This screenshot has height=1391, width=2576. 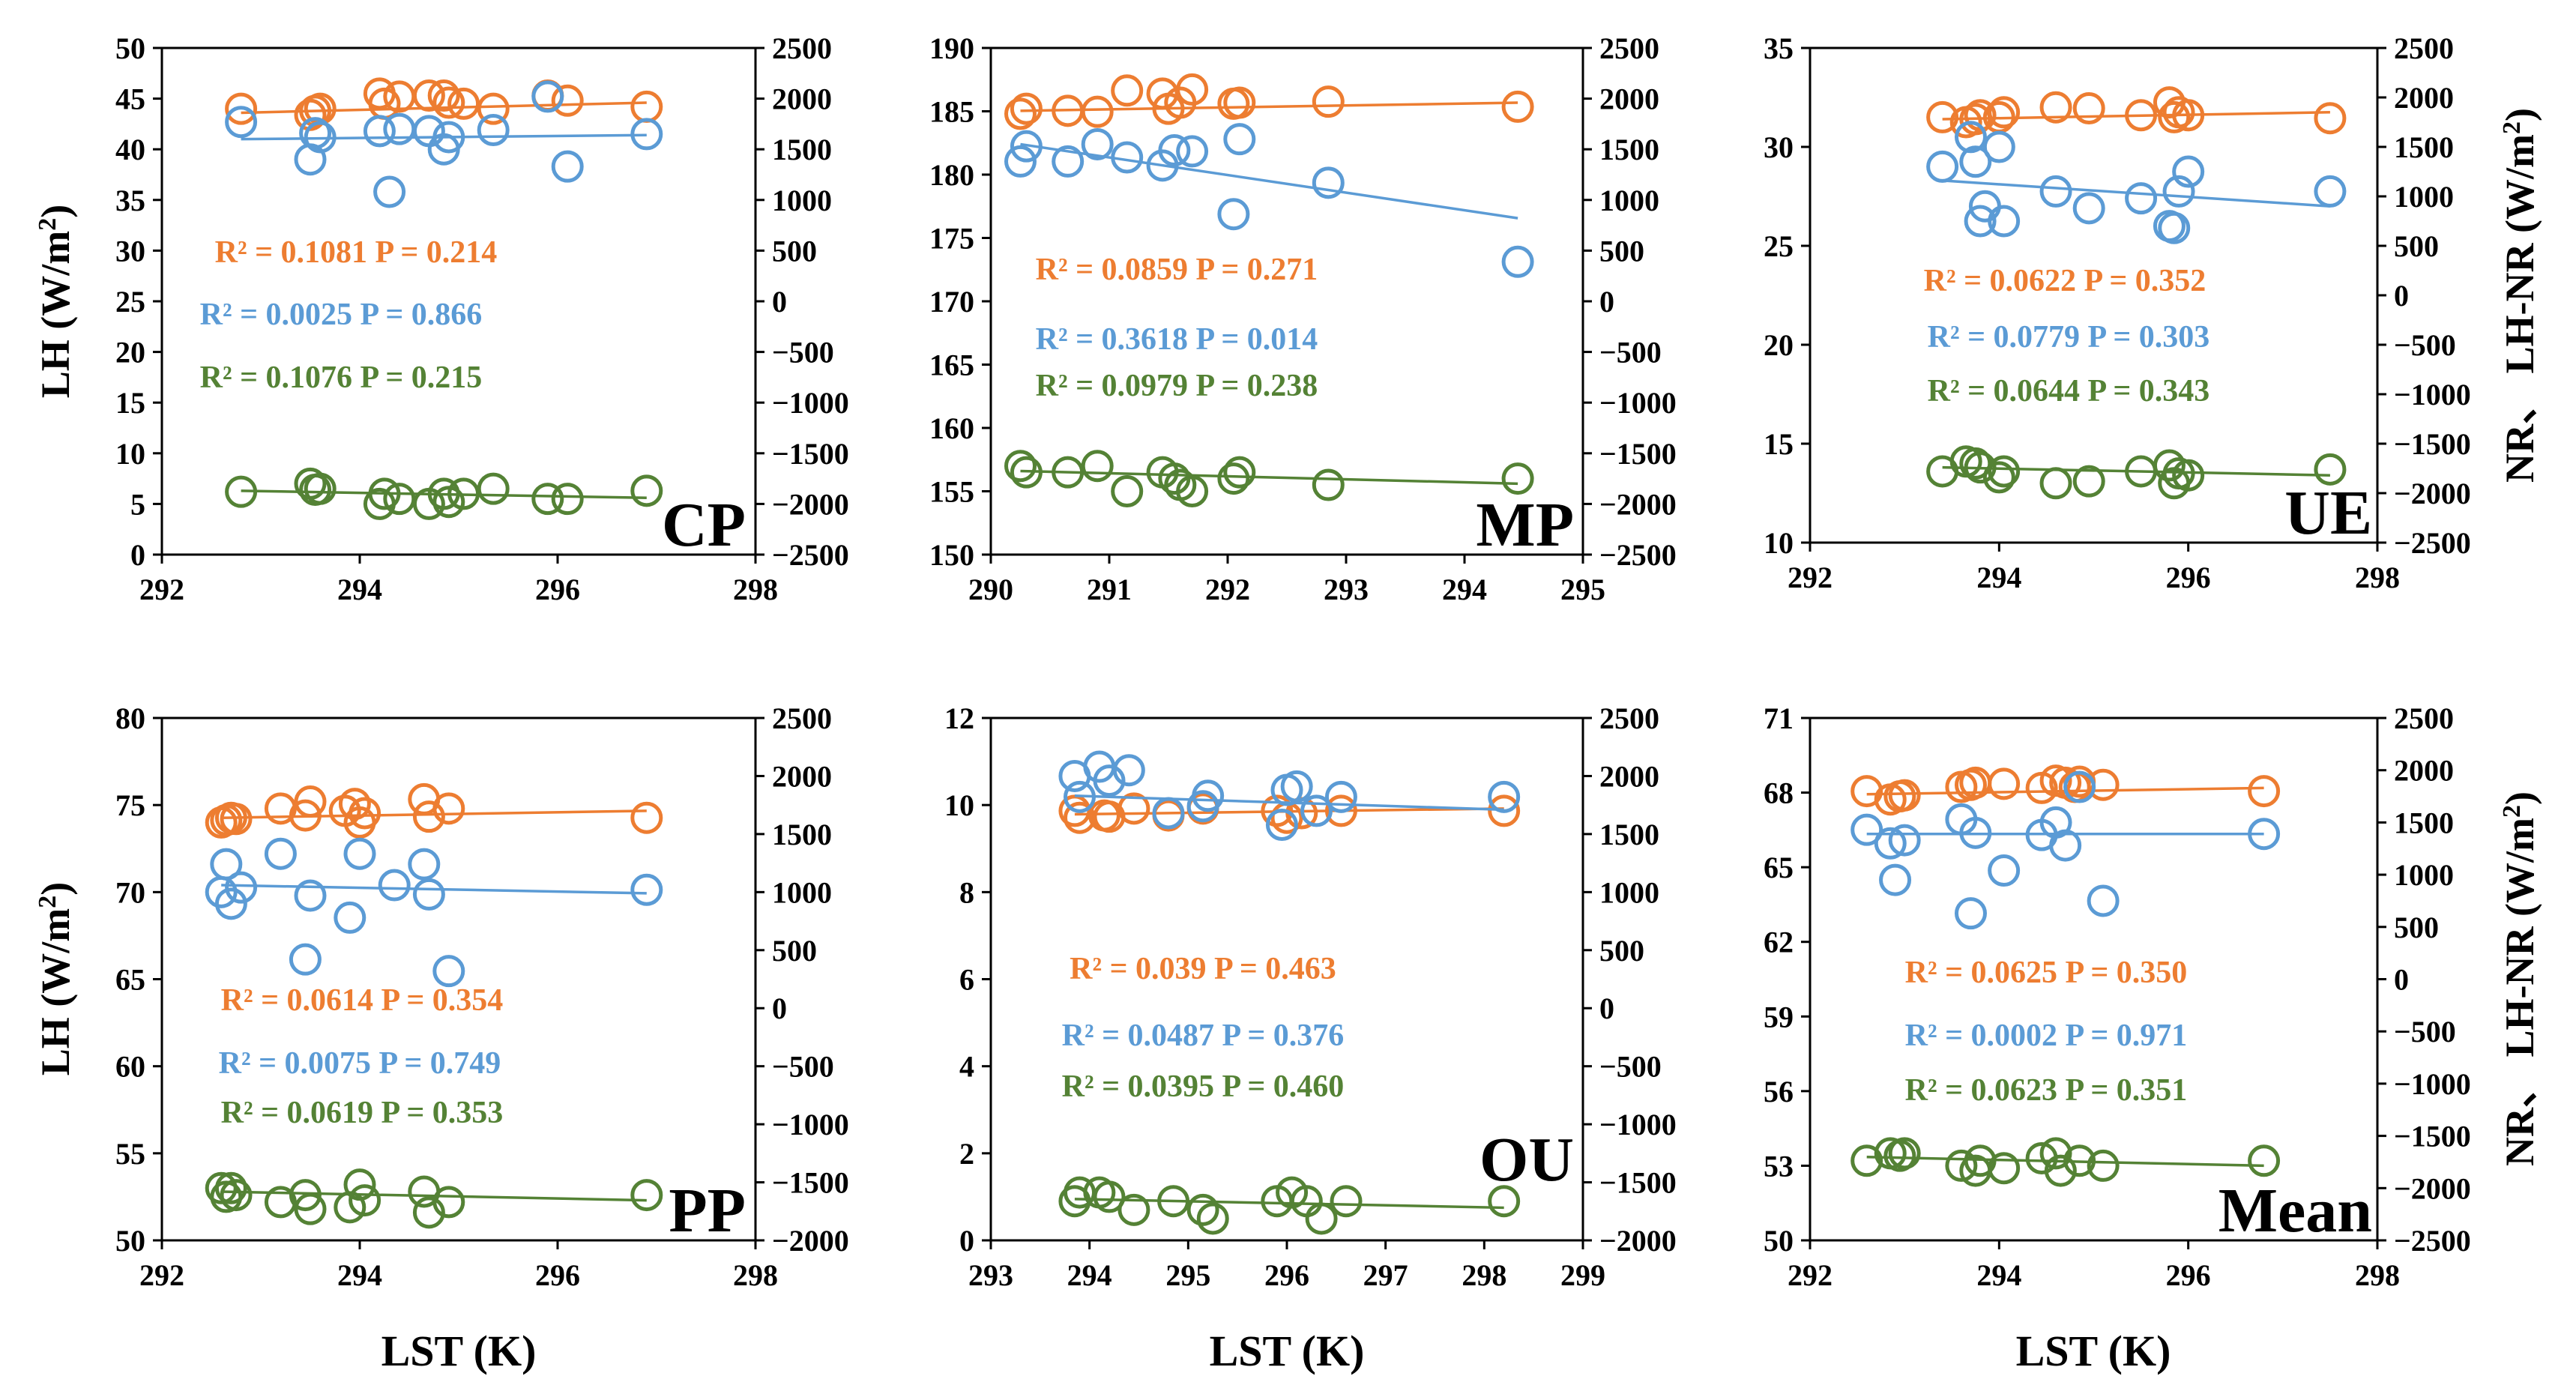 What do you see at coordinates (2047, 973) in the screenshot?
I see `regression-annotation: R² = 0.0625 P = 0.350` at bounding box center [2047, 973].